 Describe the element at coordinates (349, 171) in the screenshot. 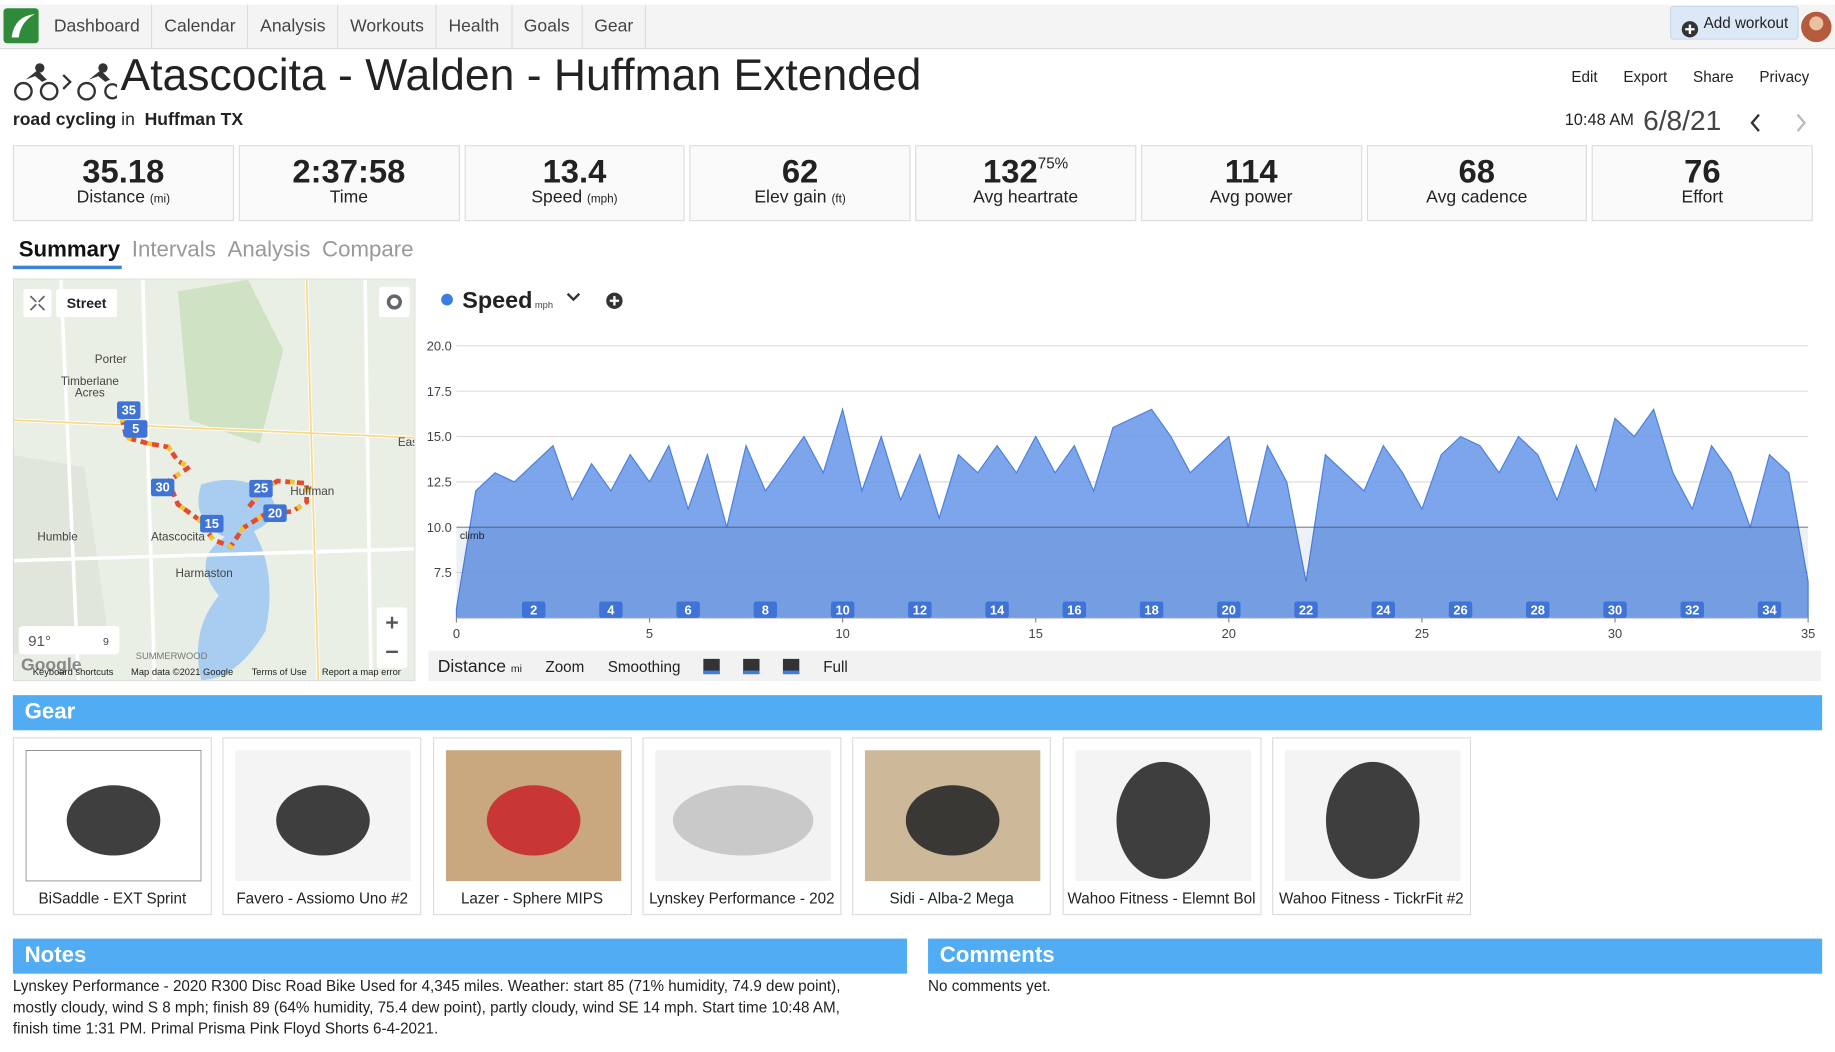

I see `stat-value: 2:37:58` at that location.